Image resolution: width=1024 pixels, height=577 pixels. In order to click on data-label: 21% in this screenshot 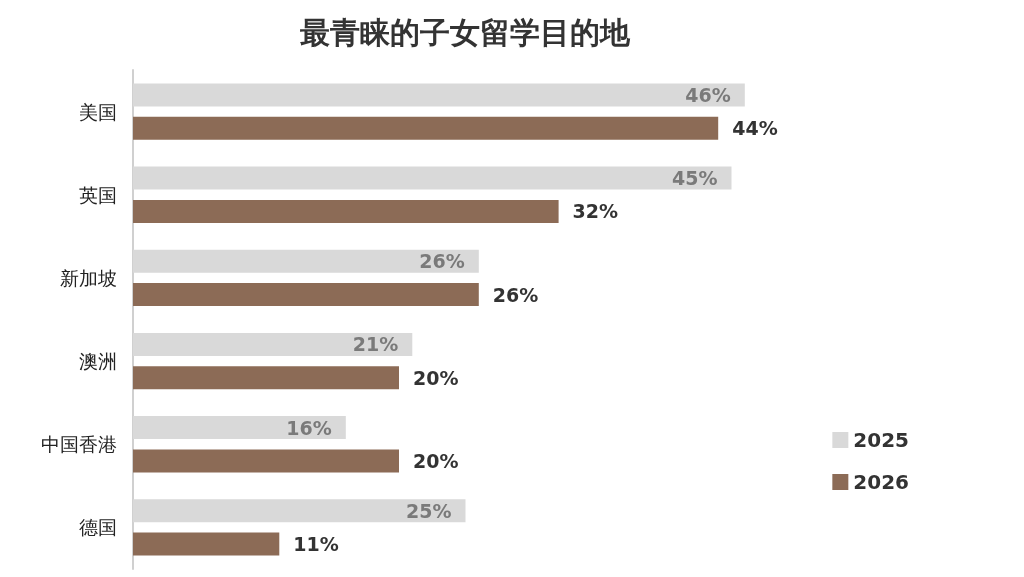, I will do `click(375, 344)`.